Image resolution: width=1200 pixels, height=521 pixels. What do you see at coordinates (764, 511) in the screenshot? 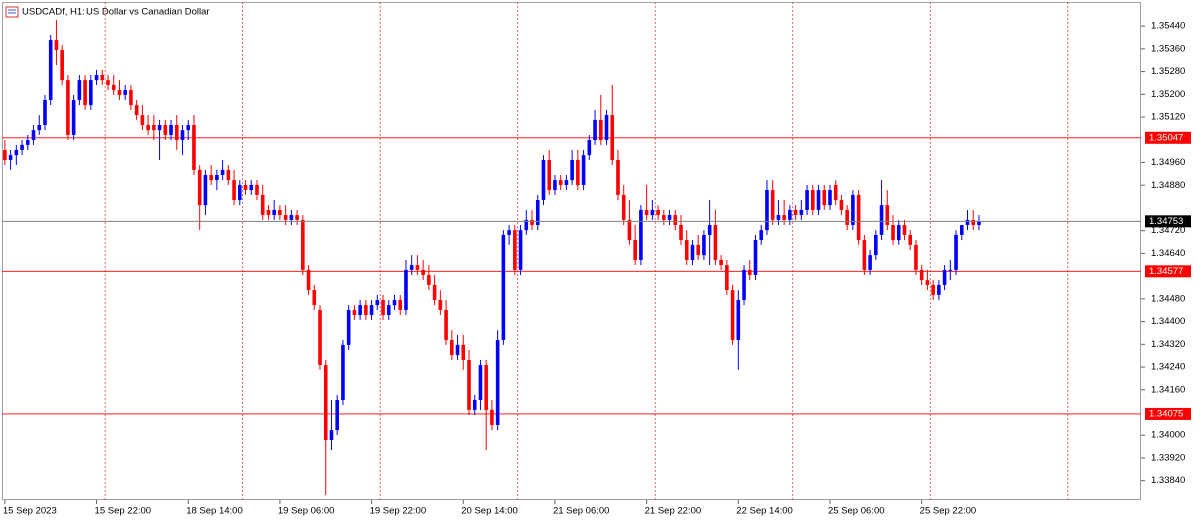
I see `x-tick-label: 22 Sep 14:00` at bounding box center [764, 511].